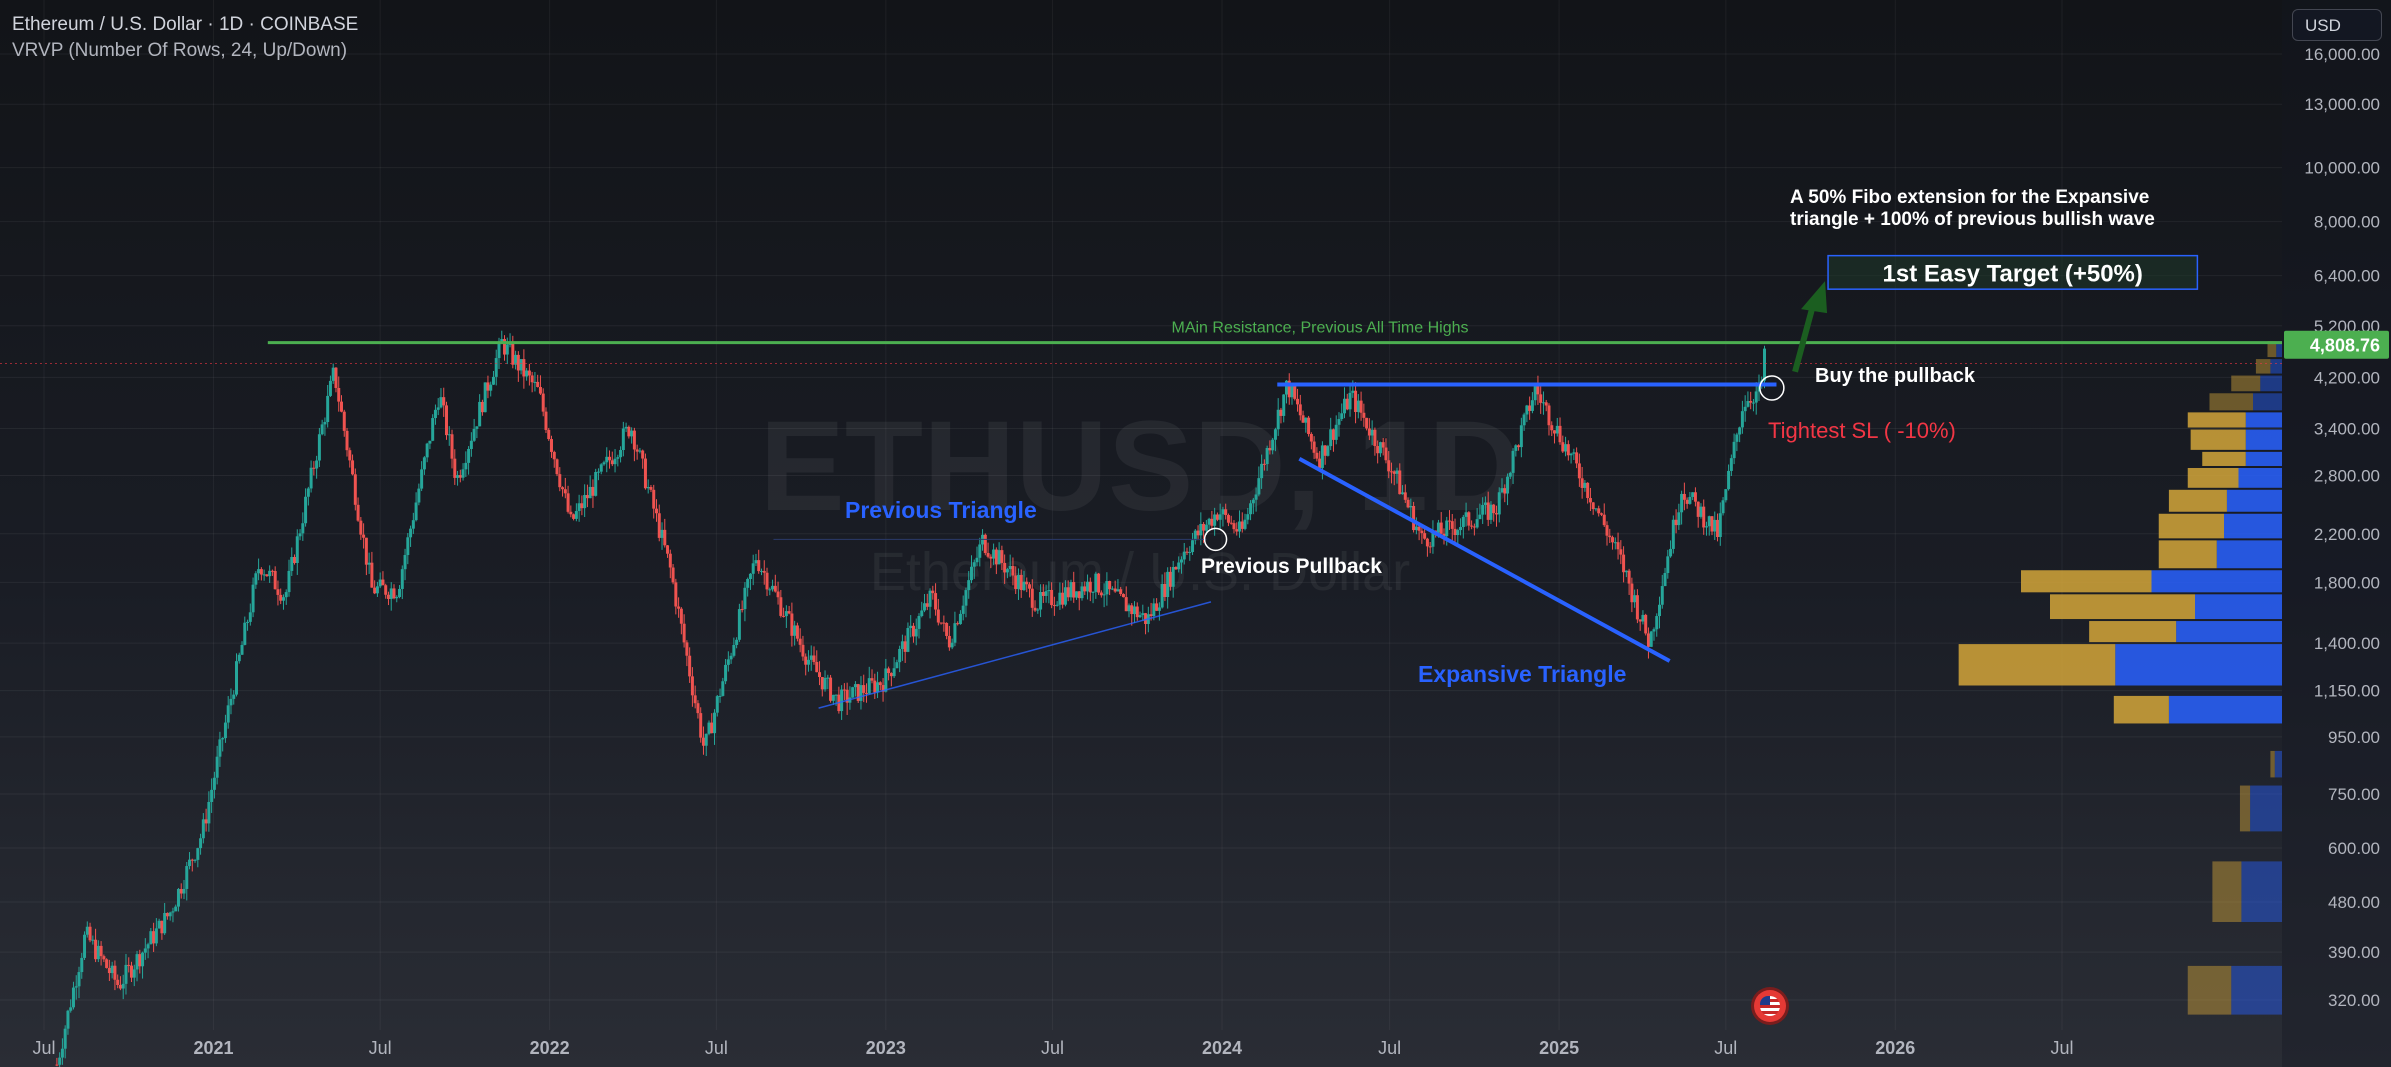  What do you see at coordinates (2337, 25) in the screenshot?
I see `currency-selector-button: USD` at bounding box center [2337, 25].